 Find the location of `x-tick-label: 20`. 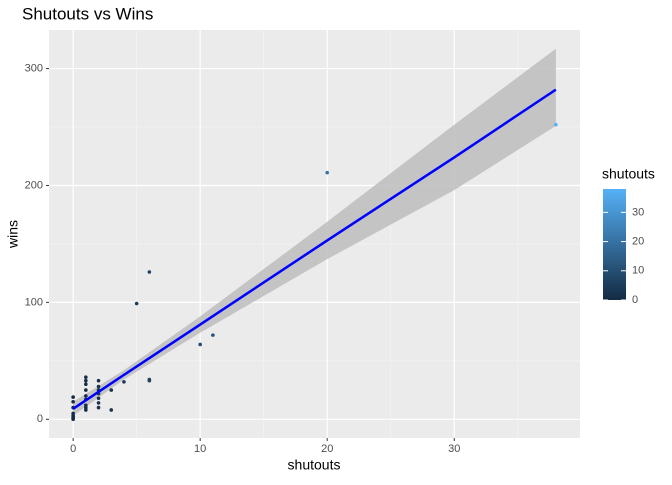

x-tick-label: 20 is located at coordinates (327, 449).